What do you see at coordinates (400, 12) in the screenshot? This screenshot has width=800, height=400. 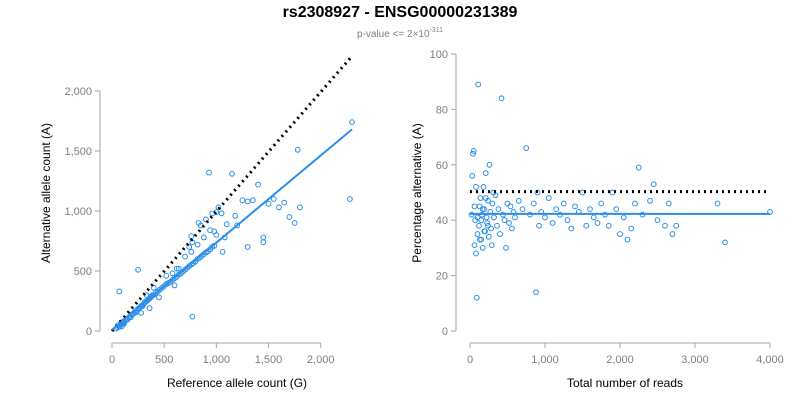 I see `chart-title: rs2308927 - ENSG00000231389` at bounding box center [400, 12].